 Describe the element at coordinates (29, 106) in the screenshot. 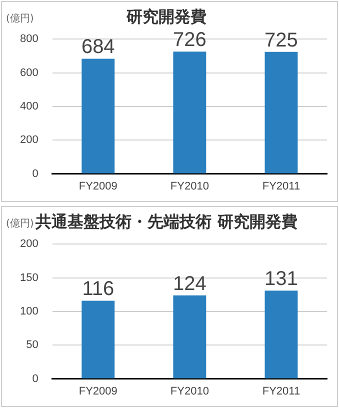

I see `y-tick-label: 400` at that location.